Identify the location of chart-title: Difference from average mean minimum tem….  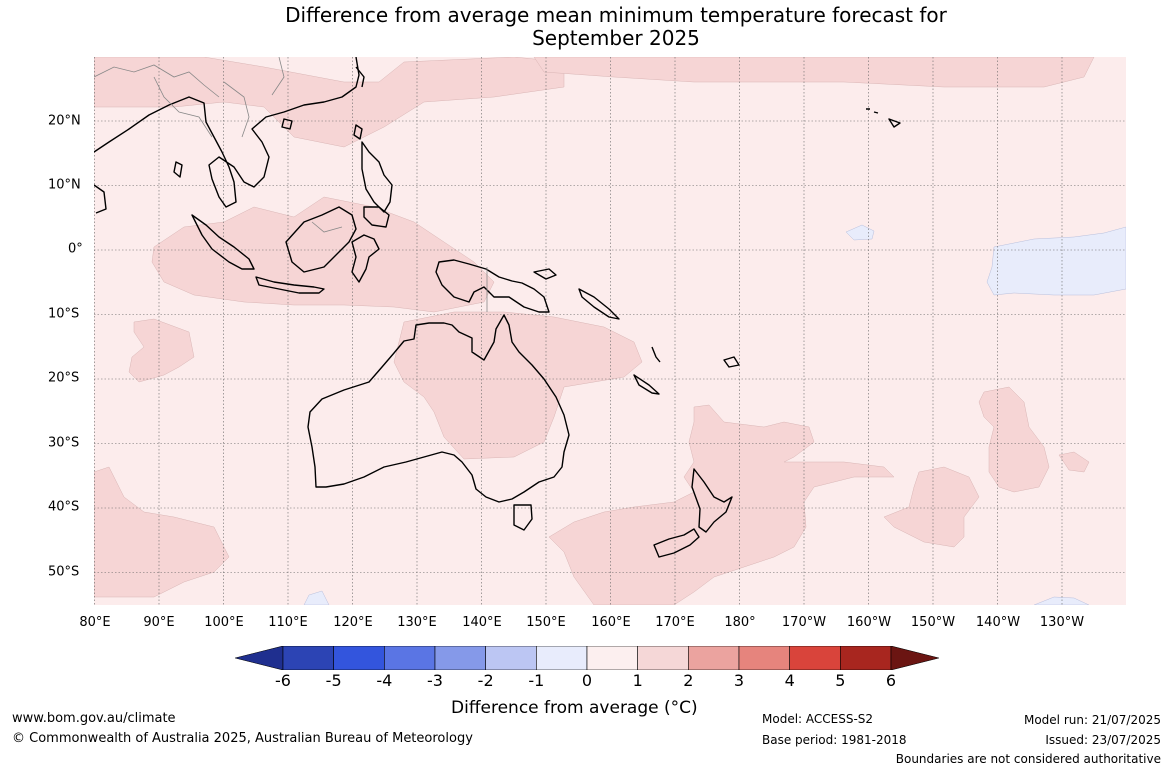
(586, 27).